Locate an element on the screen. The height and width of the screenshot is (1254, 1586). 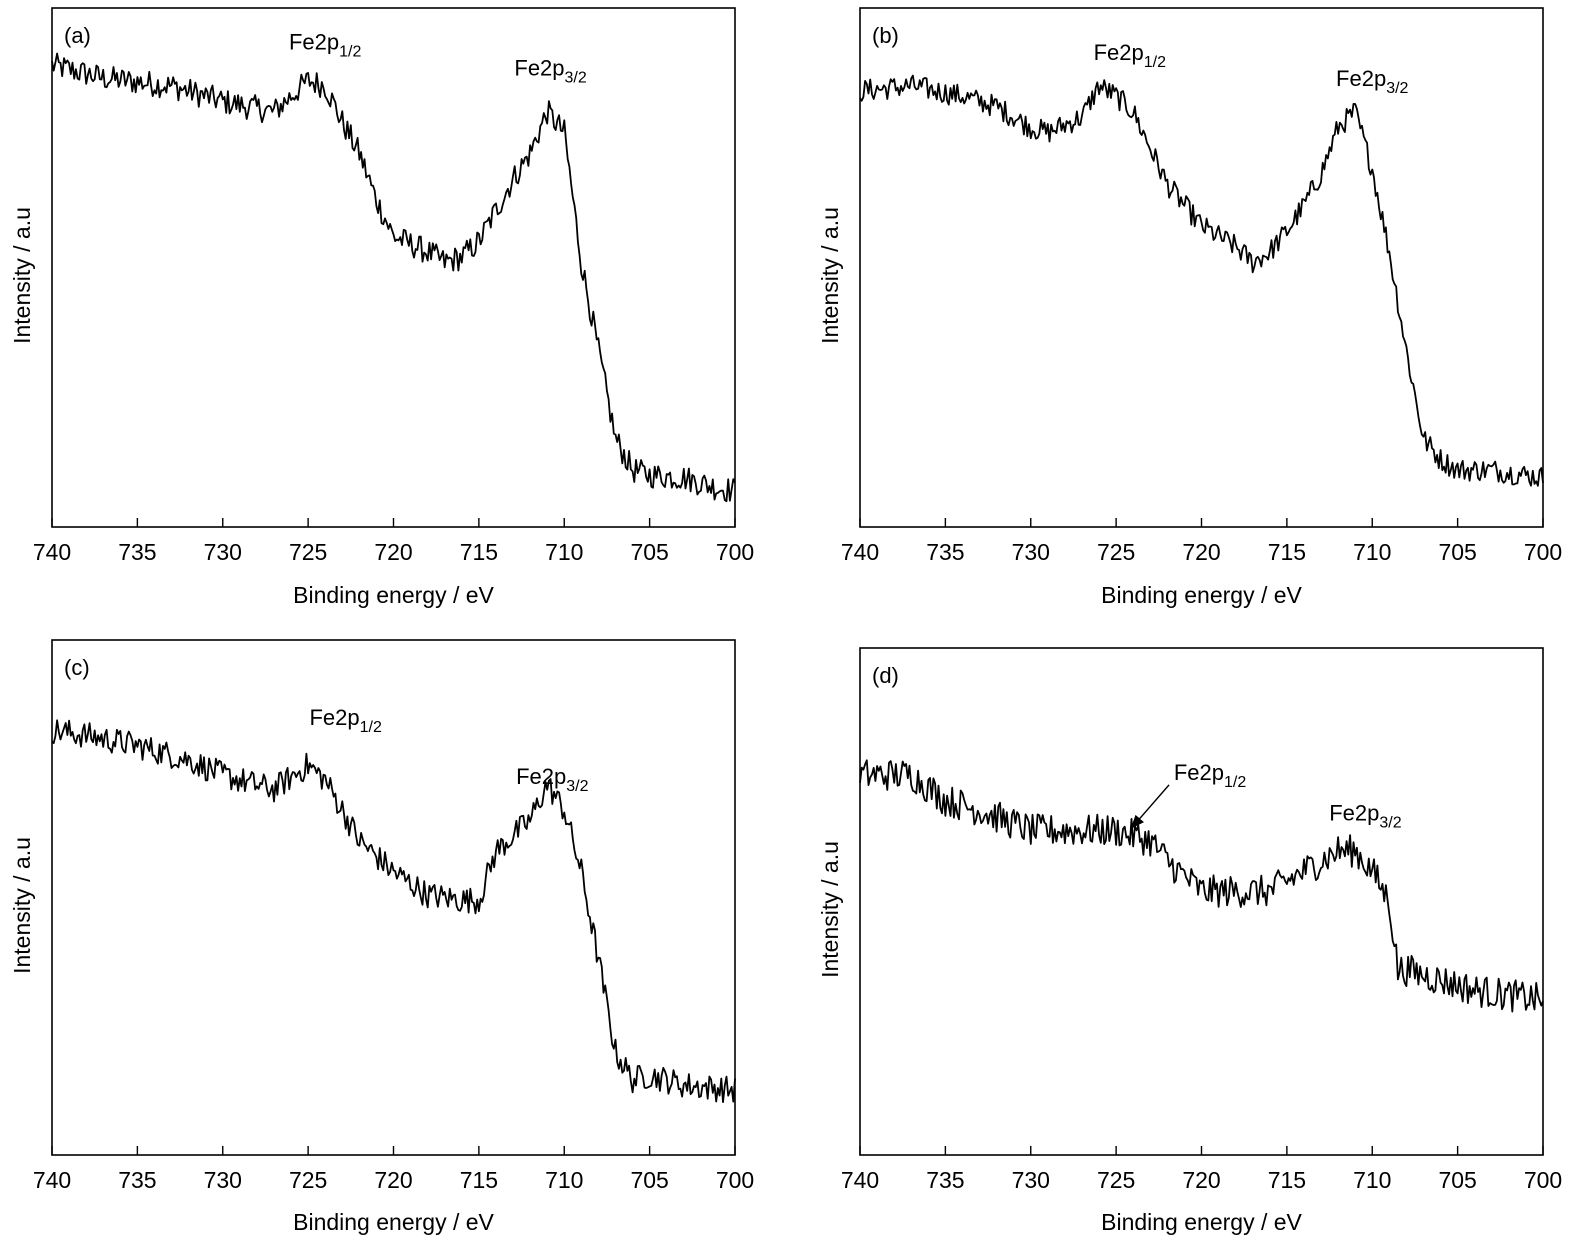
annotation-arrow is located at coordinates (1150, 807).